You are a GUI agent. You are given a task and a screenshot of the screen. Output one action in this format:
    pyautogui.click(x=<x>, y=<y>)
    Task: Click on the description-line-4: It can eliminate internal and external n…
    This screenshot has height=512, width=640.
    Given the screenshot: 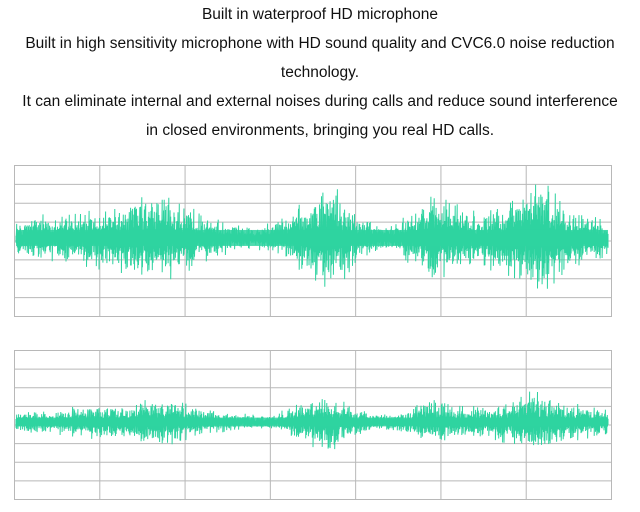 What is the action you would take?
    pyautogui.click(x=320, y=101)
    